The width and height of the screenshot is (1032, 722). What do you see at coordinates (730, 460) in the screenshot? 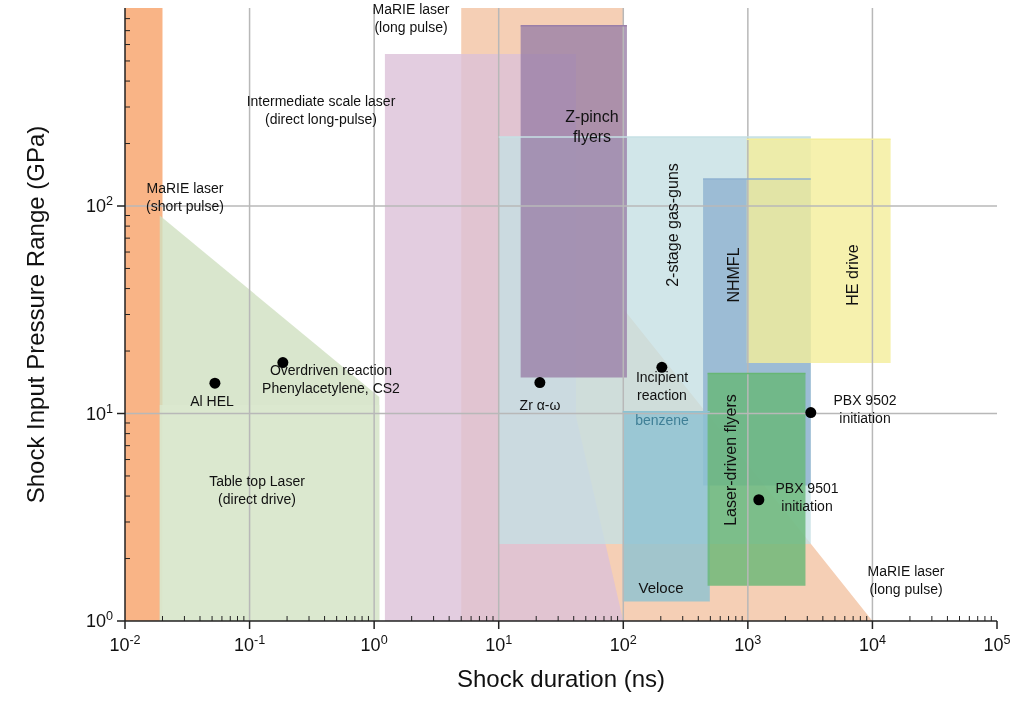
I see `annotation: Laser-driven flyers` at bounding box center [730, 460].